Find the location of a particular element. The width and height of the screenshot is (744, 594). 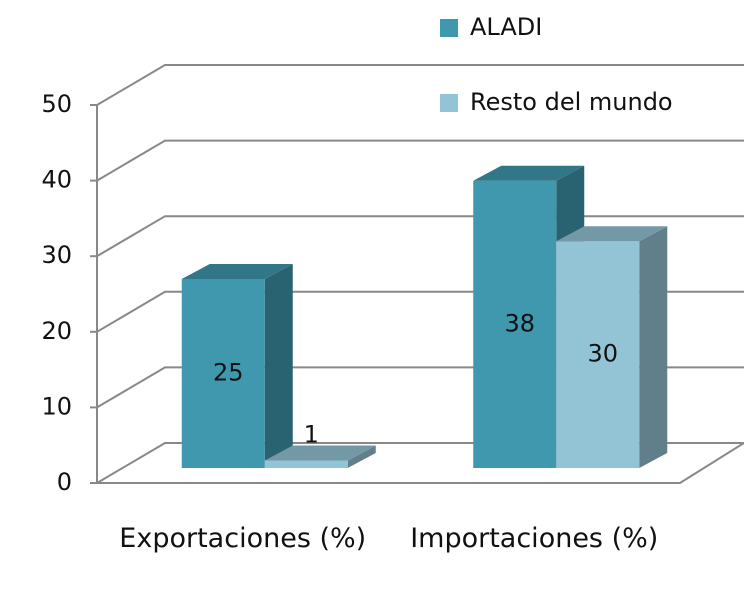

data-label: 1 is located at coordinates (311, 434).